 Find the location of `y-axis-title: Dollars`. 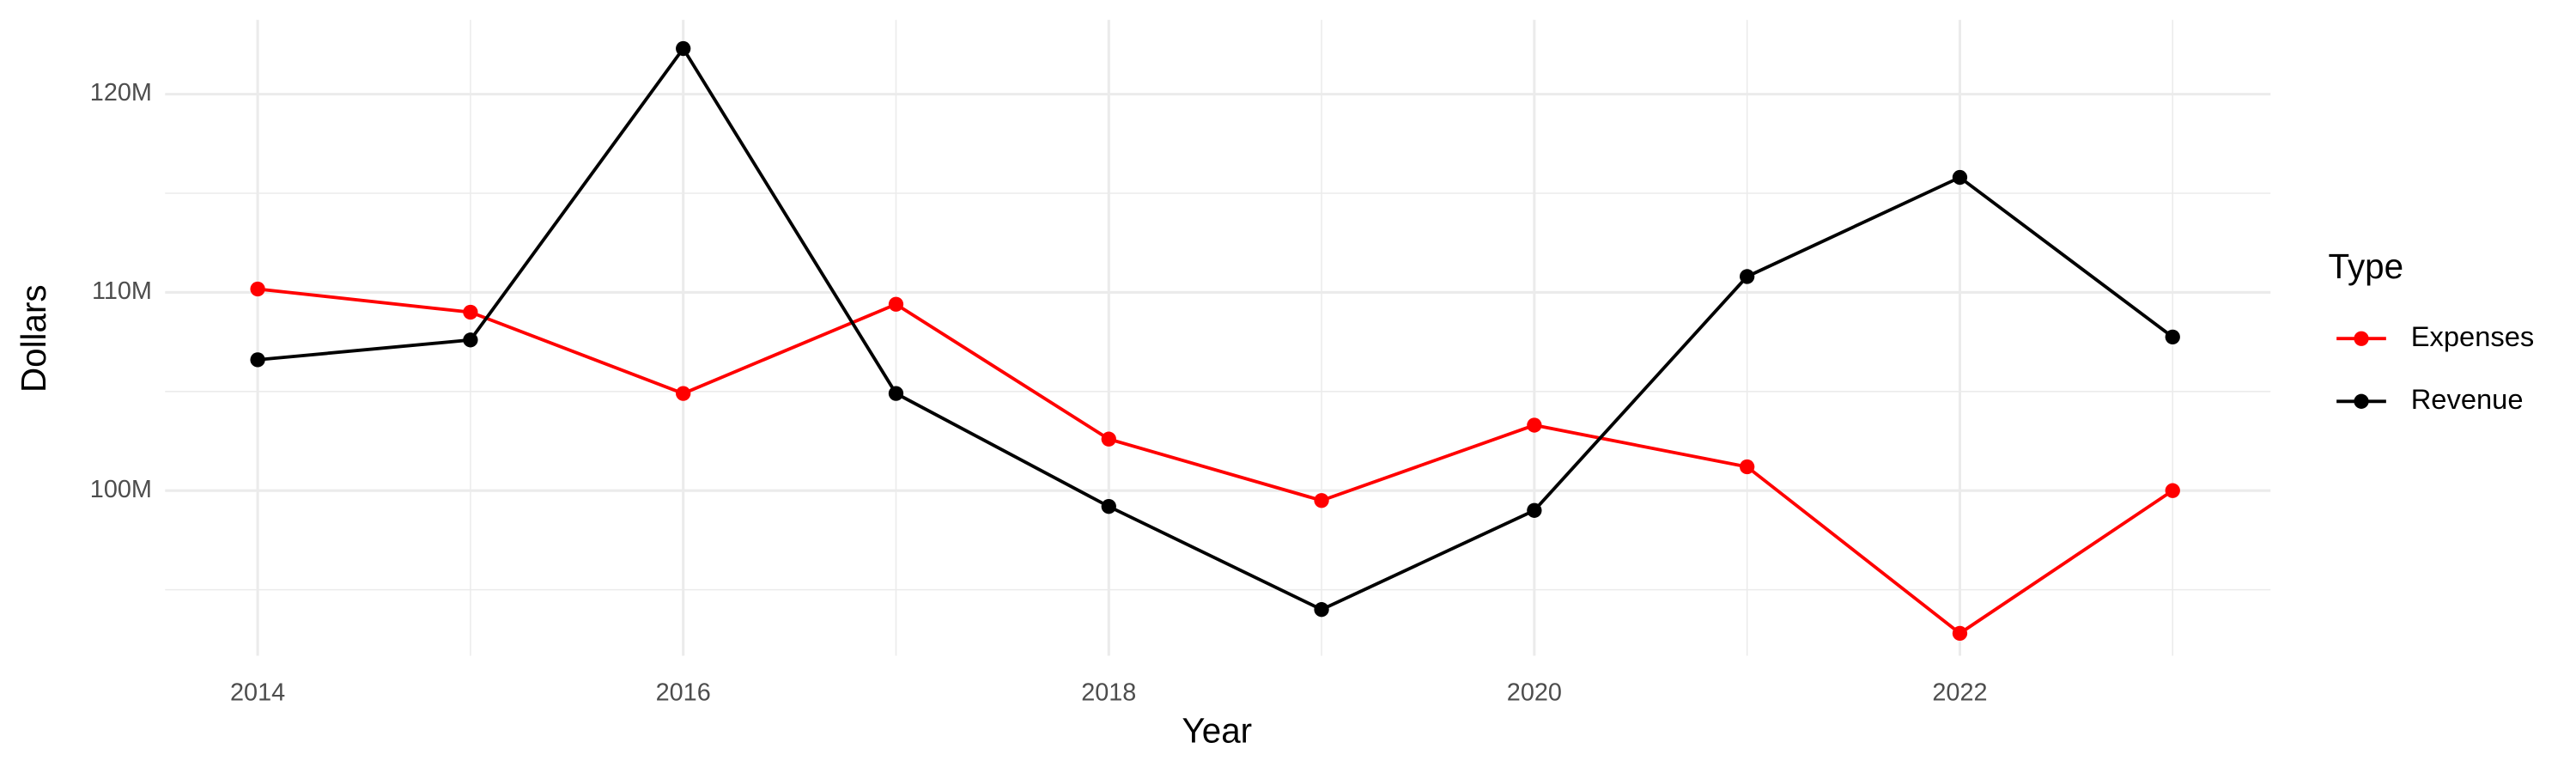

y-axis-title: Dollars is located at coordinates (33, 338).